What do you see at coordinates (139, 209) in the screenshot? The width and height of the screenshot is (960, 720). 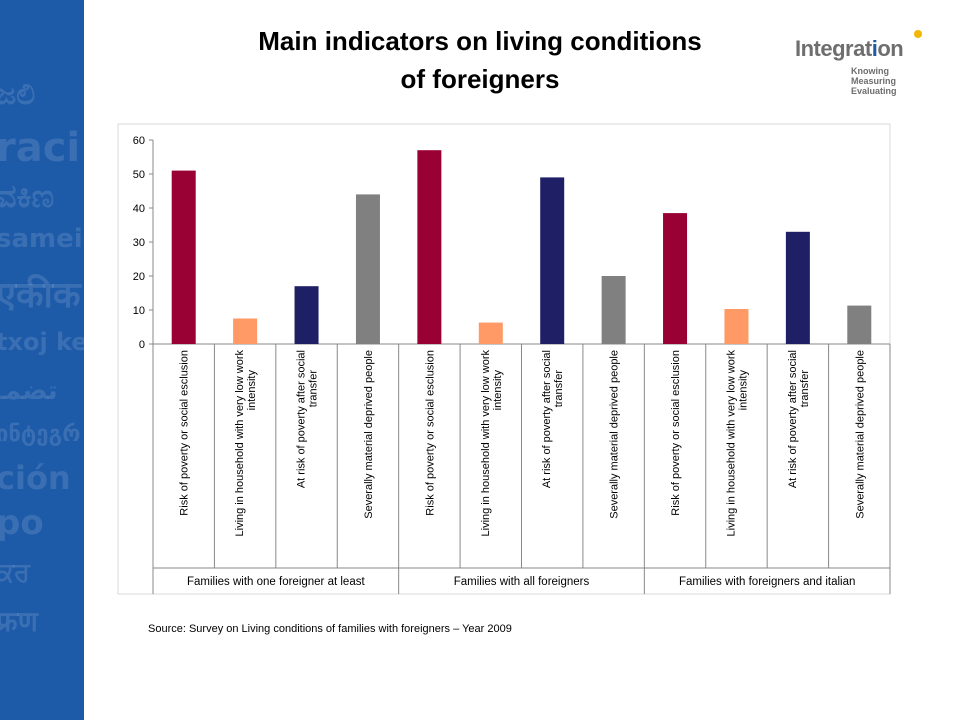 I see `y-tick-label: 40` at bounding box center [139, 209].